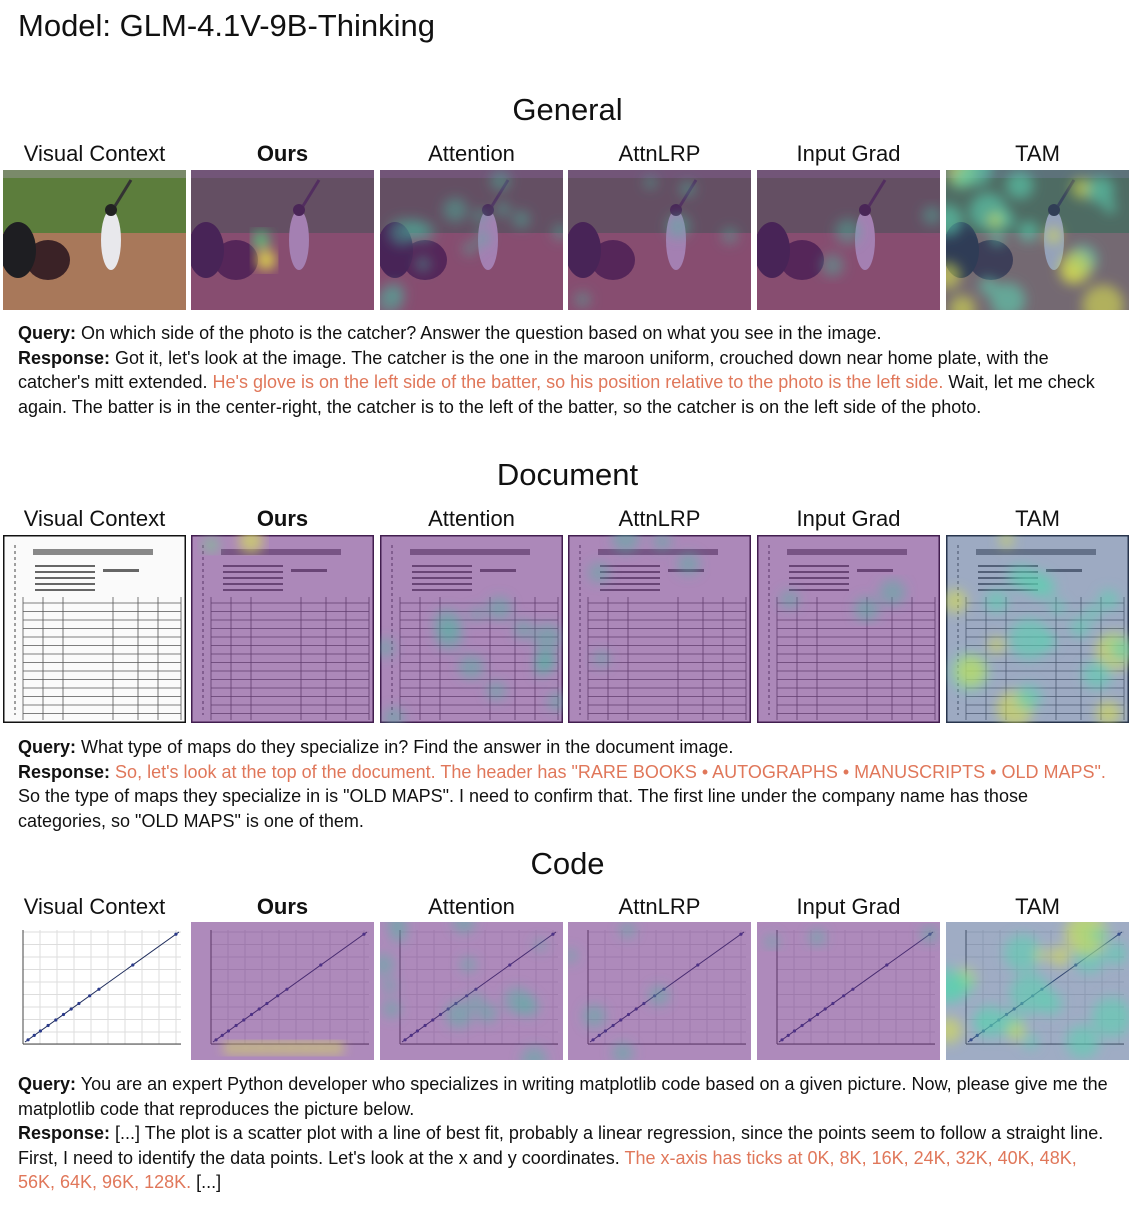 The width and height of the screenshot is (1135, 1205). I want to click on umpire, so click(19, 250).